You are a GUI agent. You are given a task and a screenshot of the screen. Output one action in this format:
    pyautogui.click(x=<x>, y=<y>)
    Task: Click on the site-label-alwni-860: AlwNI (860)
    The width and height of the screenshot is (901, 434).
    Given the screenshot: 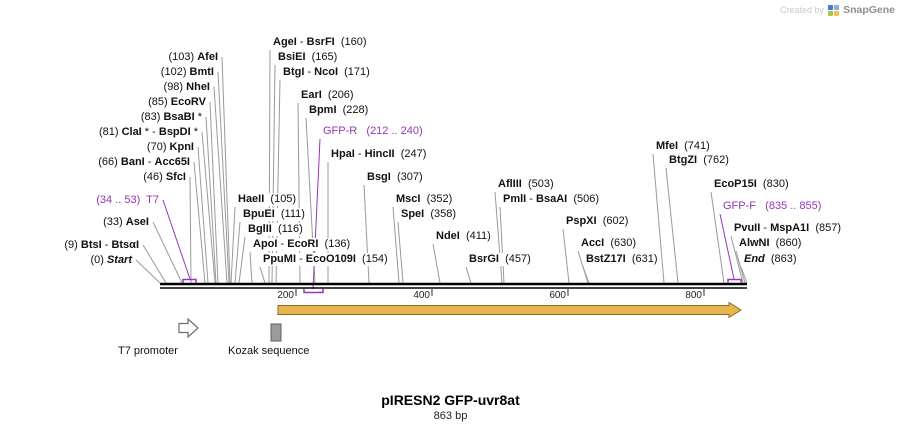 What is the action you would take?
    pyautogui.click(x=770, y=243)
    